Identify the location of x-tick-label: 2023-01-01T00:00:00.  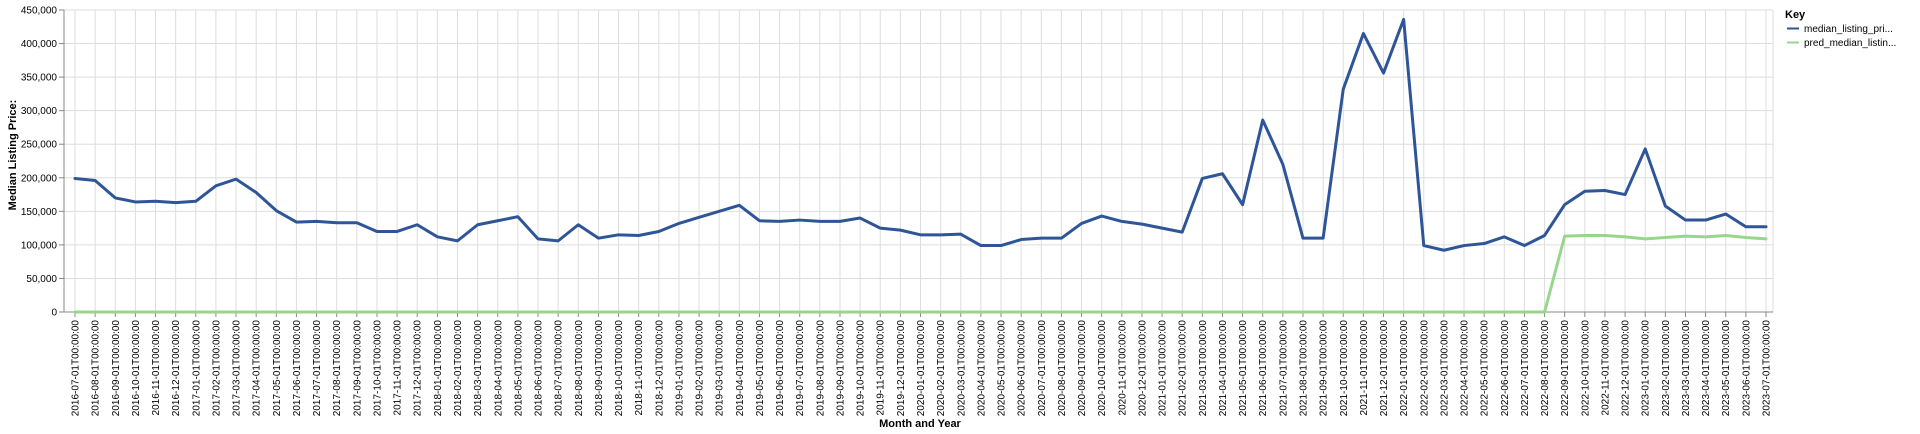
(1646, 368).